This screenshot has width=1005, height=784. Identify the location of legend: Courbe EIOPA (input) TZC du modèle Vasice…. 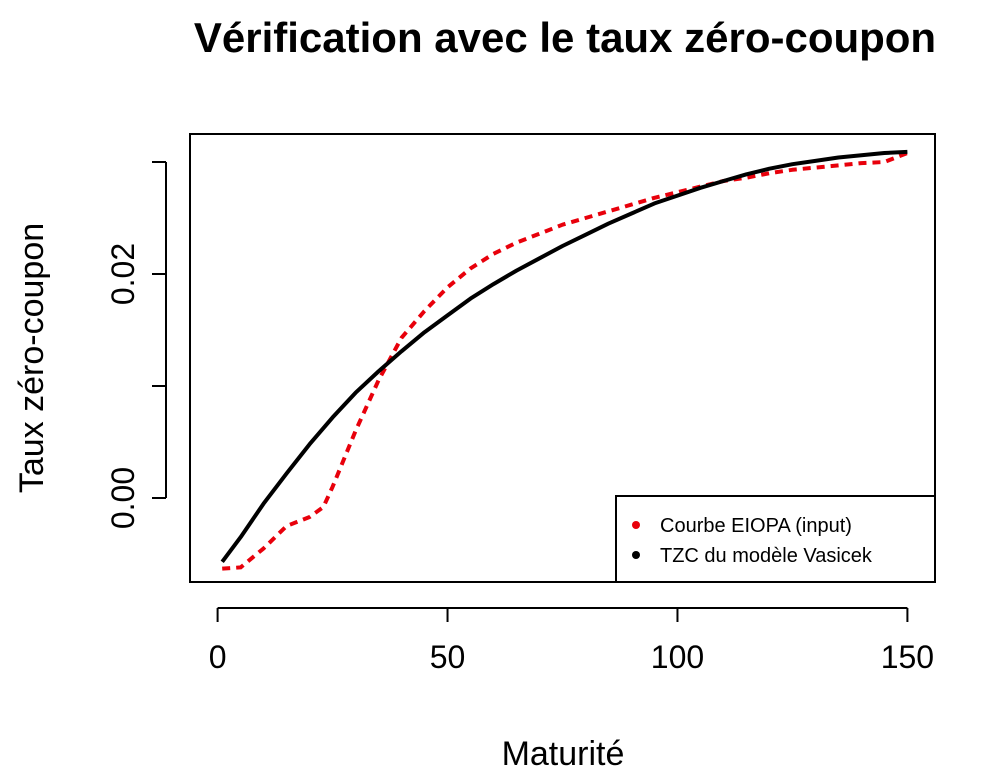
(775, 539).